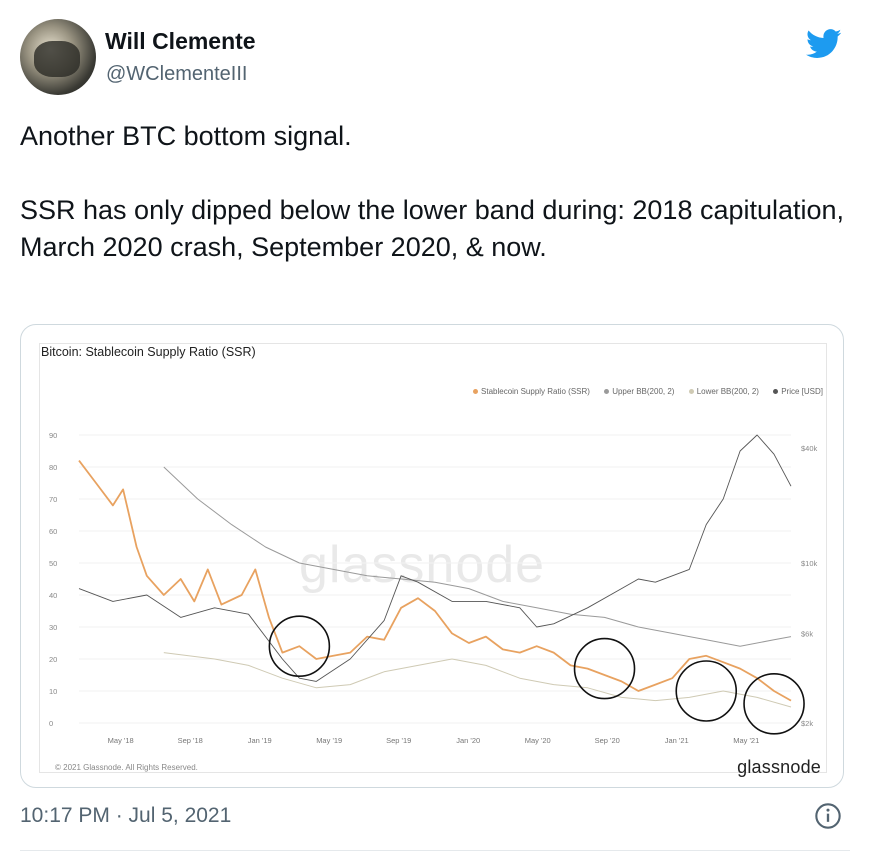  I want to click on chart-title: Bitcoin: Stablecoin Supply Ratio (SSR), so click(148, 352).